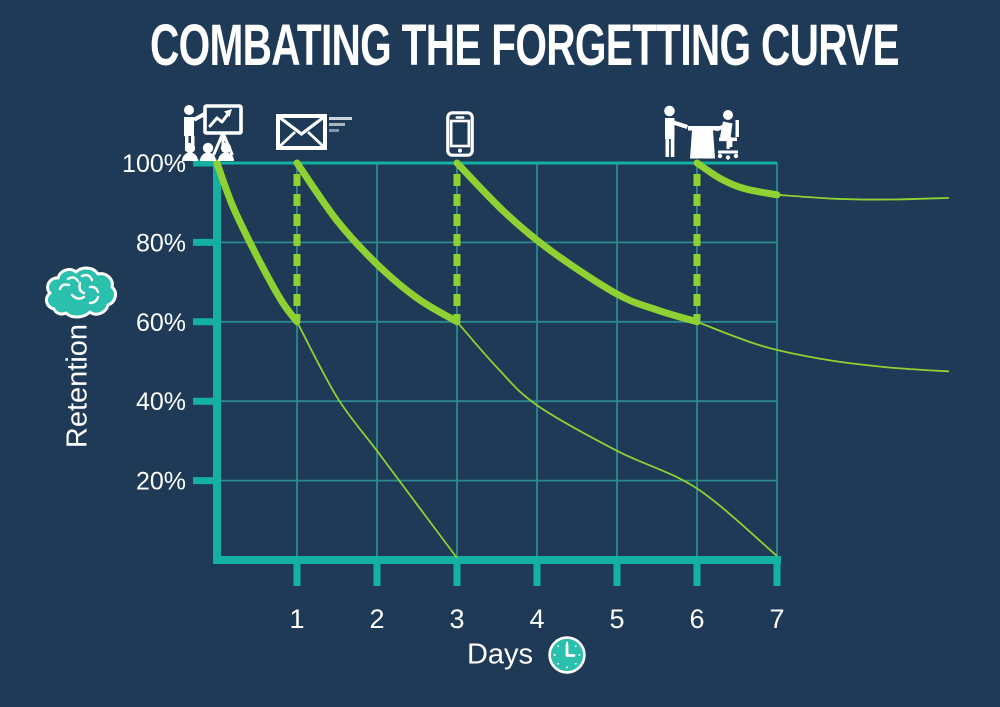 This screenshot has width=1000, height=707. What do you see at coordinates (456, 619) in the screenshot?
I see `x-tick-label: 3` at bounding box center [456, 619].